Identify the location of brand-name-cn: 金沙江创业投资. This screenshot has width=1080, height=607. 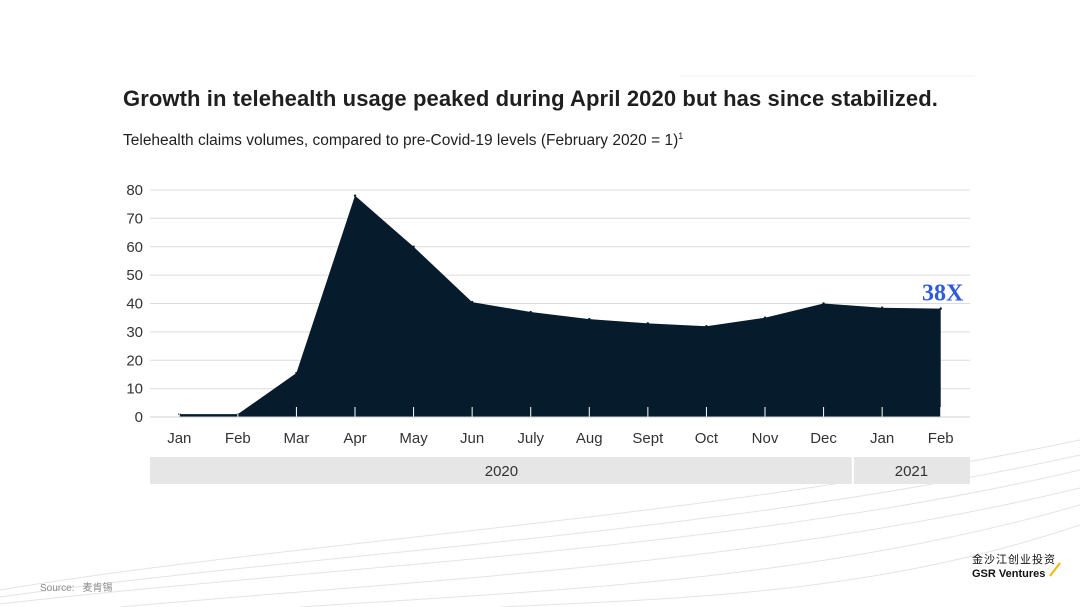
(1014, 560).